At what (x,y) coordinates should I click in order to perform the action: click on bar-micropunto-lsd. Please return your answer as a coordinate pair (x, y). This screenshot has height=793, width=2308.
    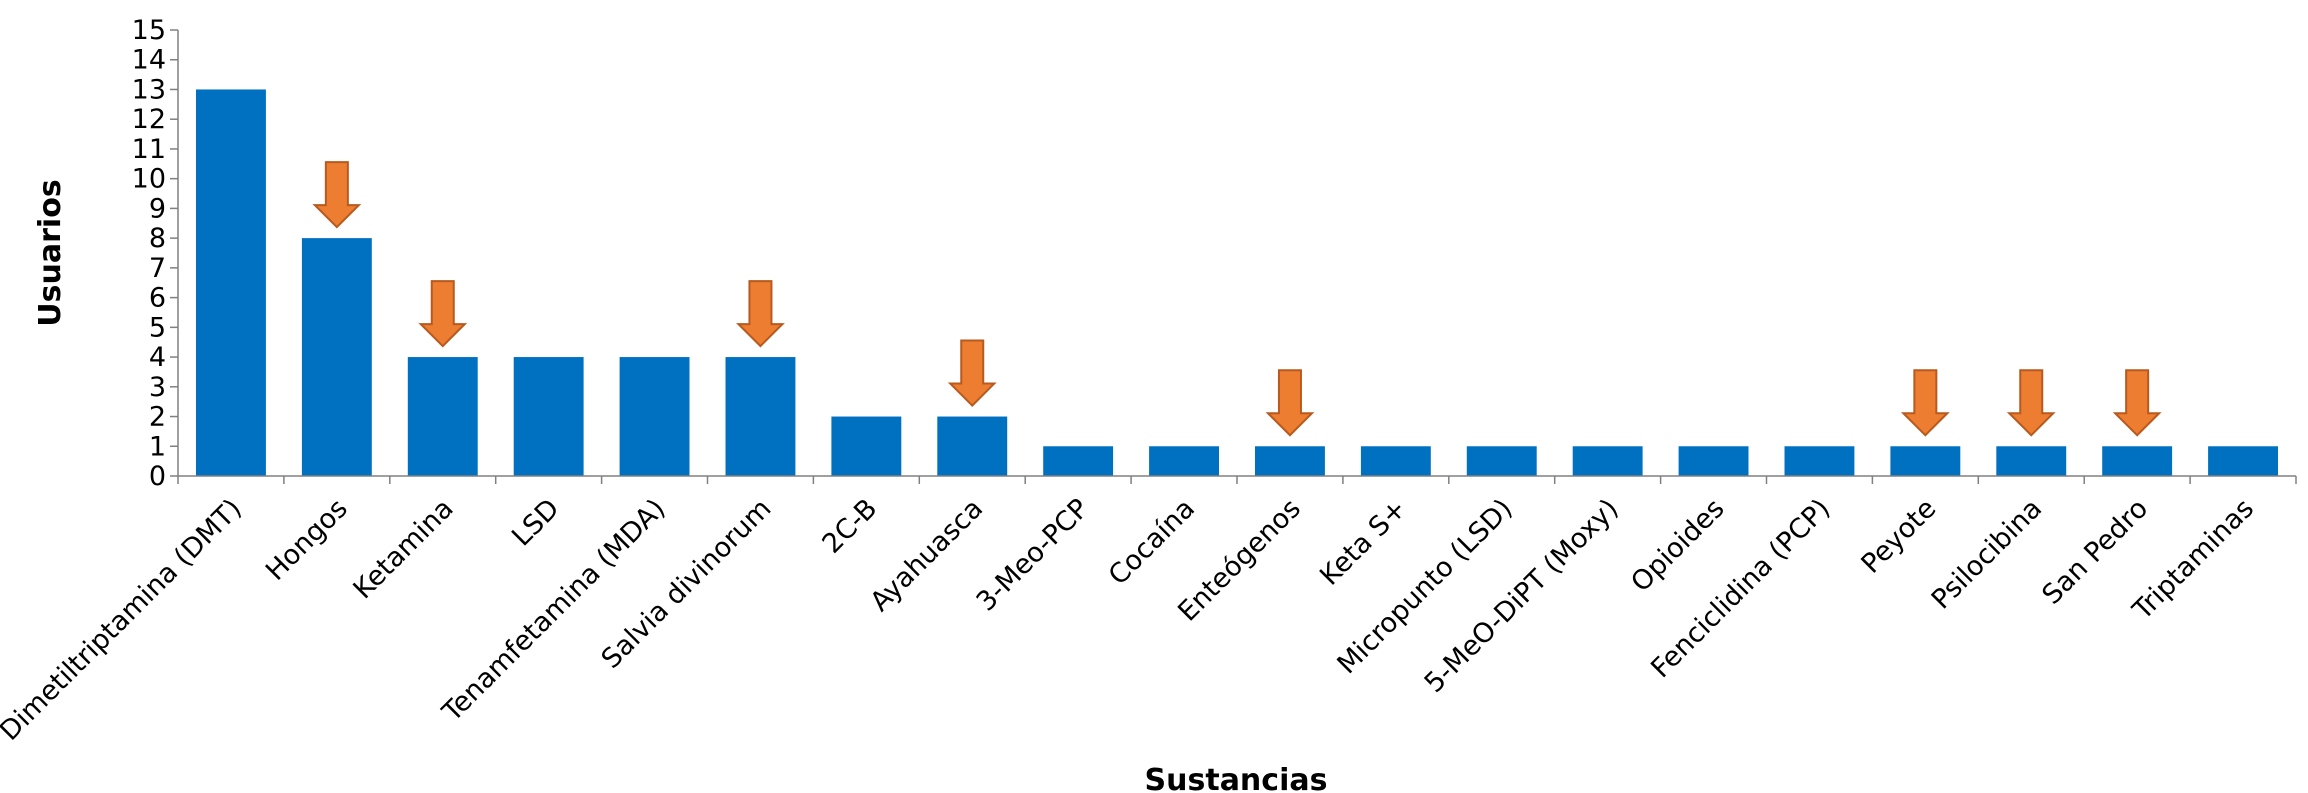
    Looking at the image, I should click on (1501, 461).